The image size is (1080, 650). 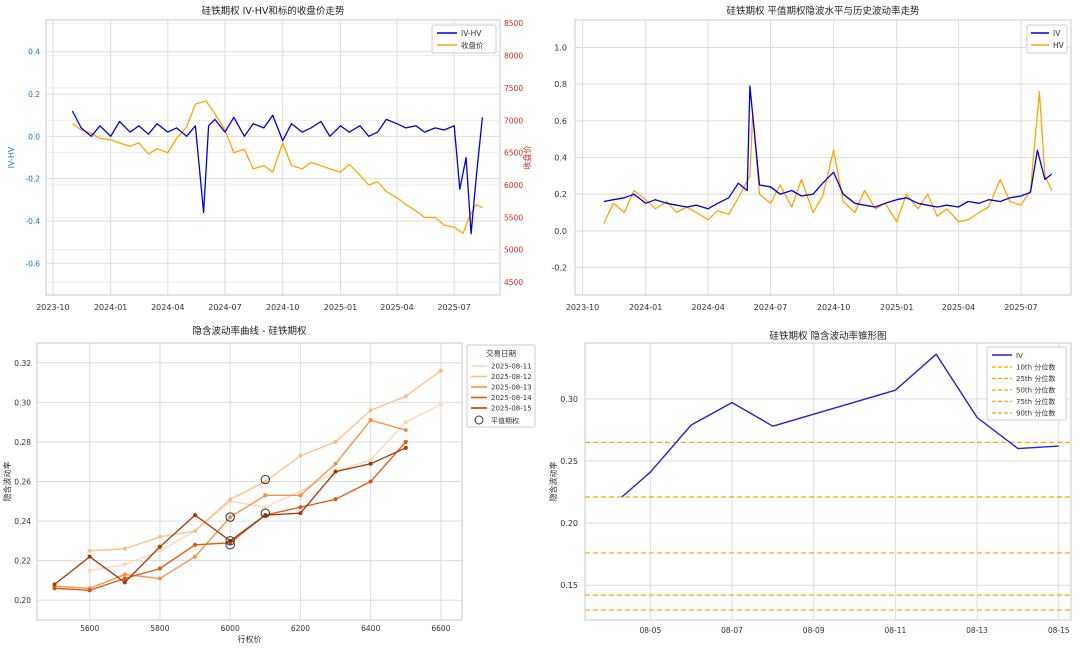 I want to click on y-right-tick-label: 8500, so click(x=513, y=23).